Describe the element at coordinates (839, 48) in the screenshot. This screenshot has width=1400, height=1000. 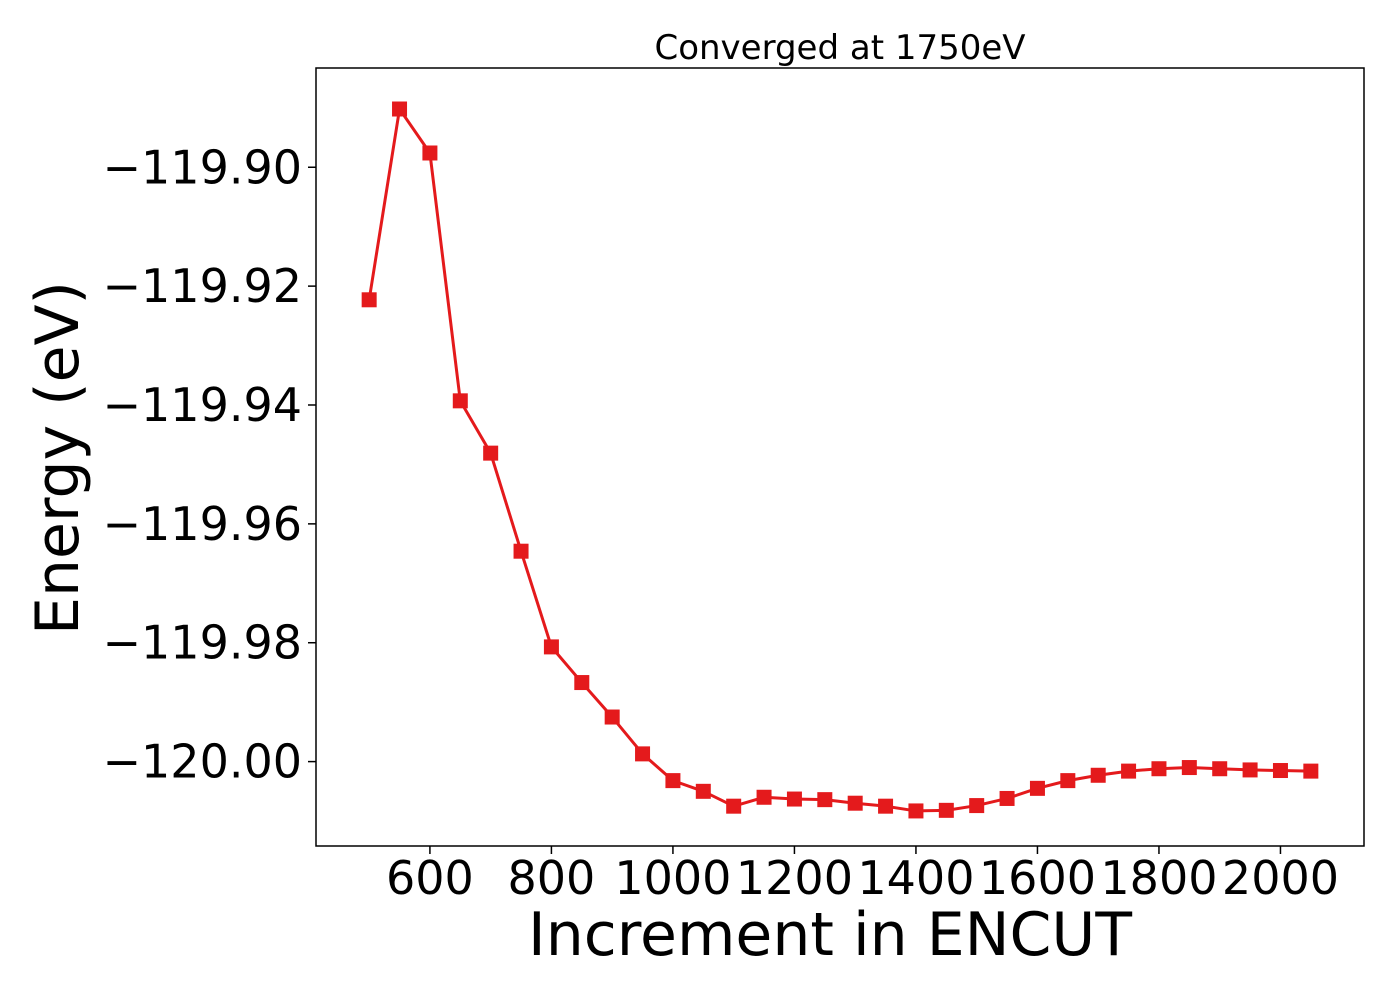
I see `chart-title: Converged at 1750eV` at that location.